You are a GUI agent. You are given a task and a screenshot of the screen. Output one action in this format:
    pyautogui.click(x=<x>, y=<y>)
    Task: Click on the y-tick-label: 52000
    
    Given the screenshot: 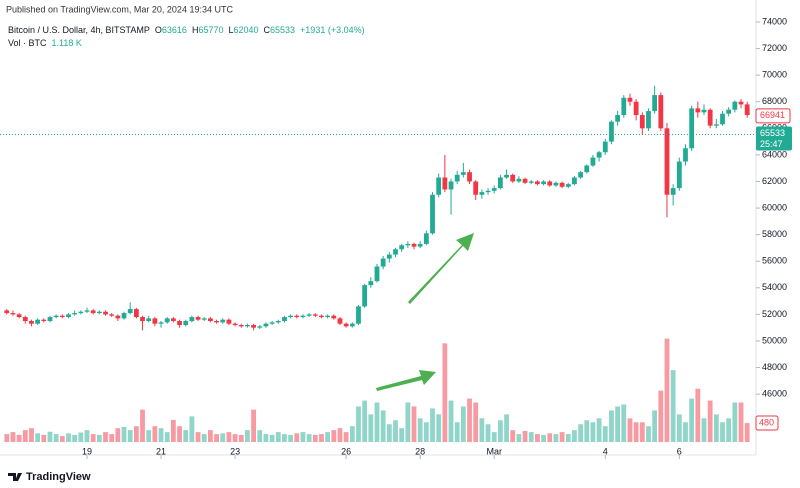 What is the action you would take?
    pyautogui.click(x=774, y=314)
    